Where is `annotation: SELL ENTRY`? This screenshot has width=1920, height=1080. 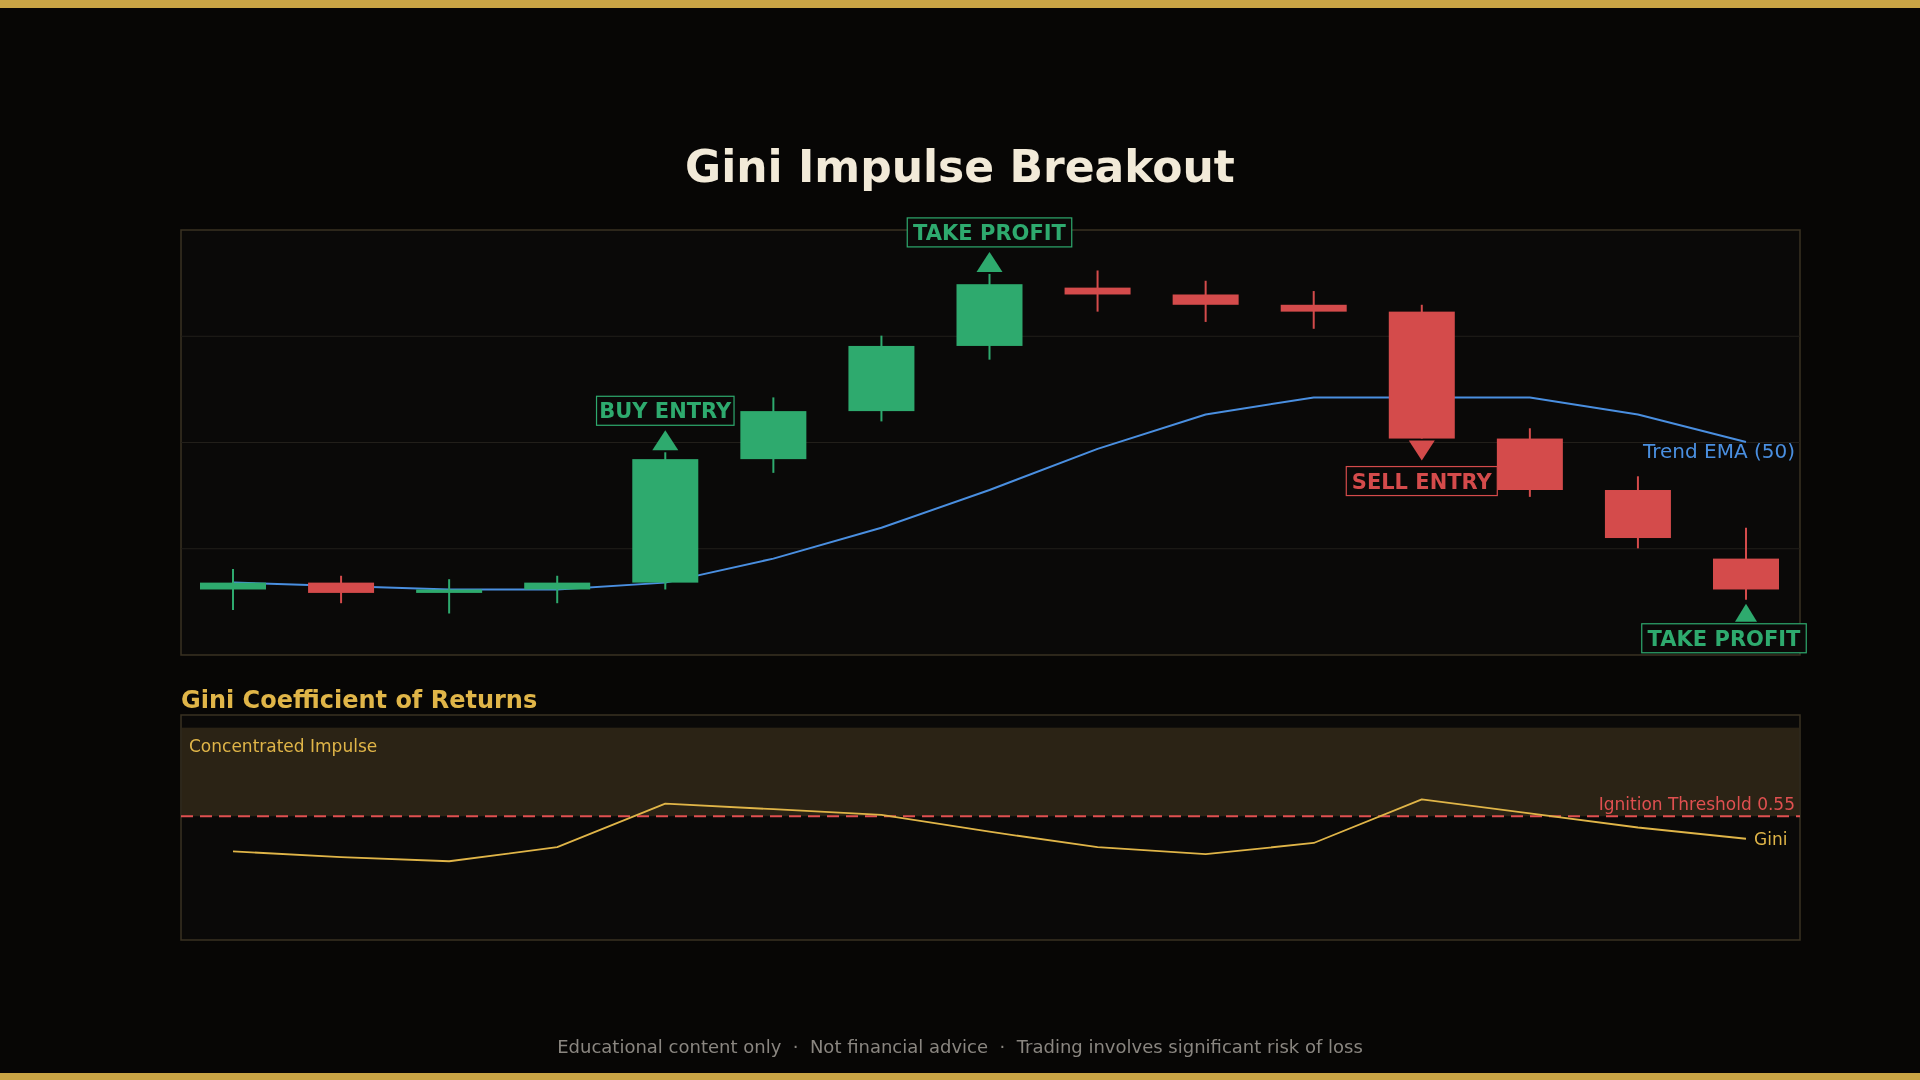 annotation: SELL ENTRY is located at coordinates (1422, 481).